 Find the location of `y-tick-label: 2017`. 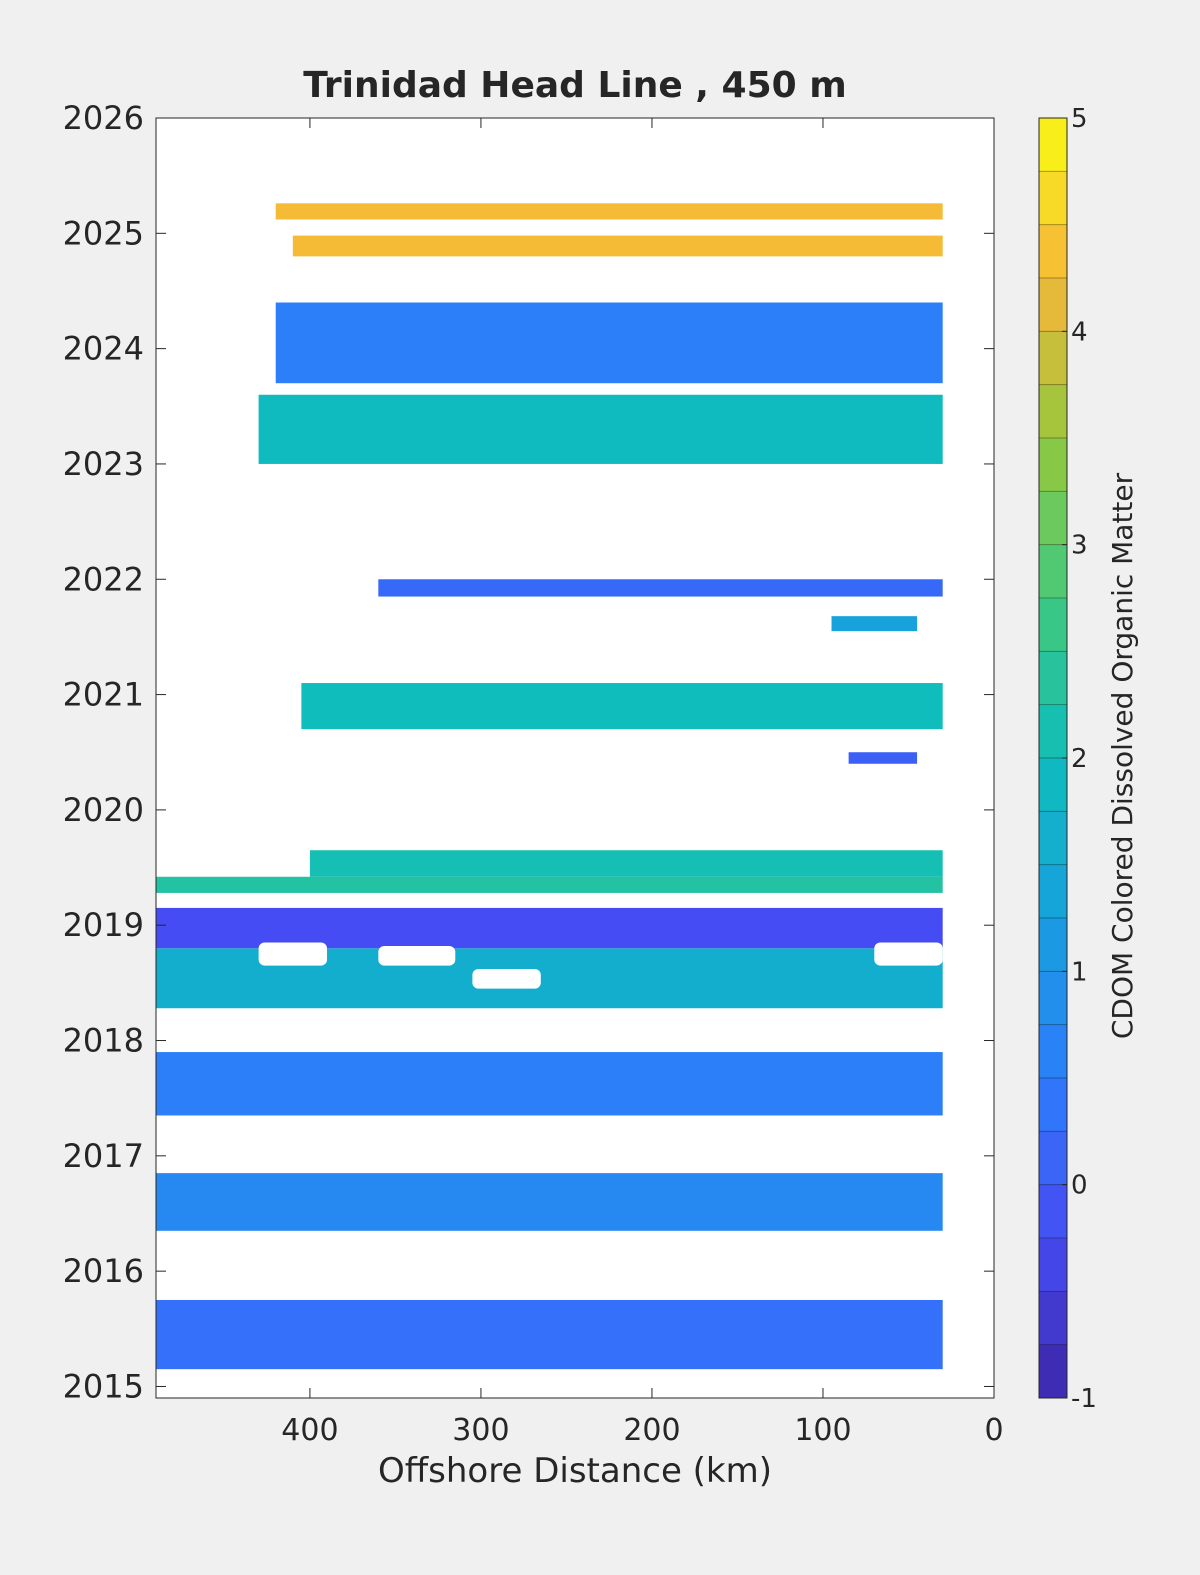

y-tick-label: 2017 is located at coordinates (103, 1156).